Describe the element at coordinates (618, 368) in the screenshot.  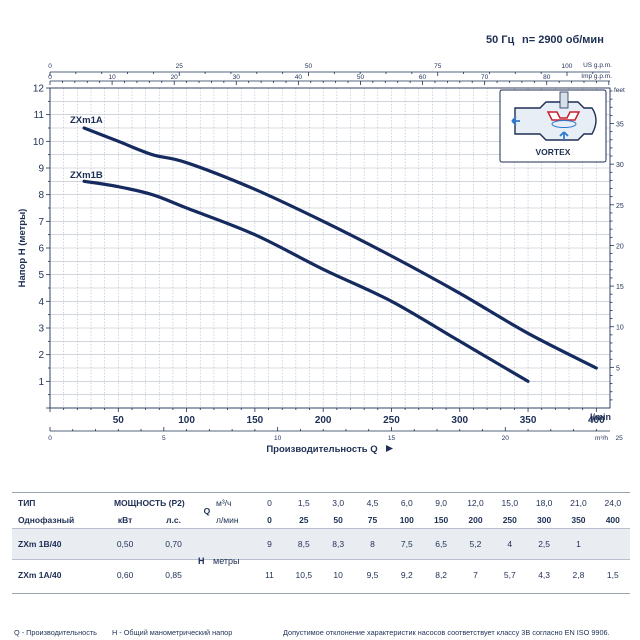
I see `feet-tick-label: 5` at that location.